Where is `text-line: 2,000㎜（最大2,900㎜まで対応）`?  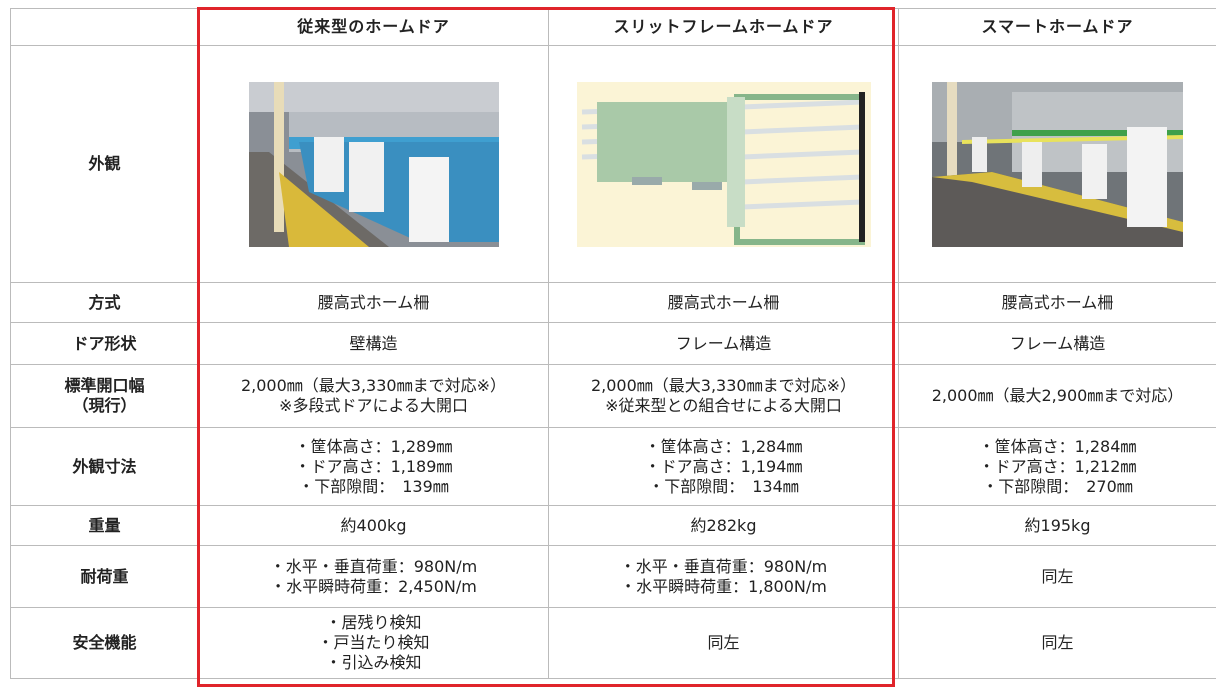 text-line: 2,000㎜（最大2,900㎜まで対応） is located at coordinates (1057, 396).